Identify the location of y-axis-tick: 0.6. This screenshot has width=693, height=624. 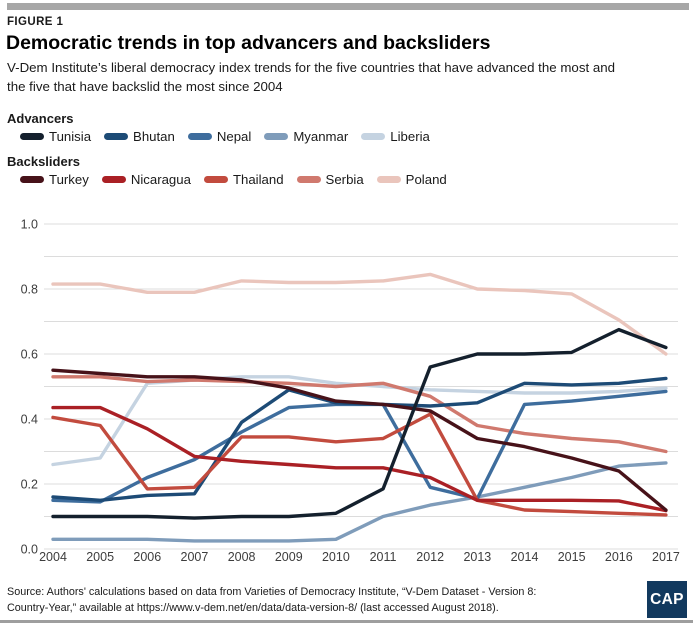
(29, 355).